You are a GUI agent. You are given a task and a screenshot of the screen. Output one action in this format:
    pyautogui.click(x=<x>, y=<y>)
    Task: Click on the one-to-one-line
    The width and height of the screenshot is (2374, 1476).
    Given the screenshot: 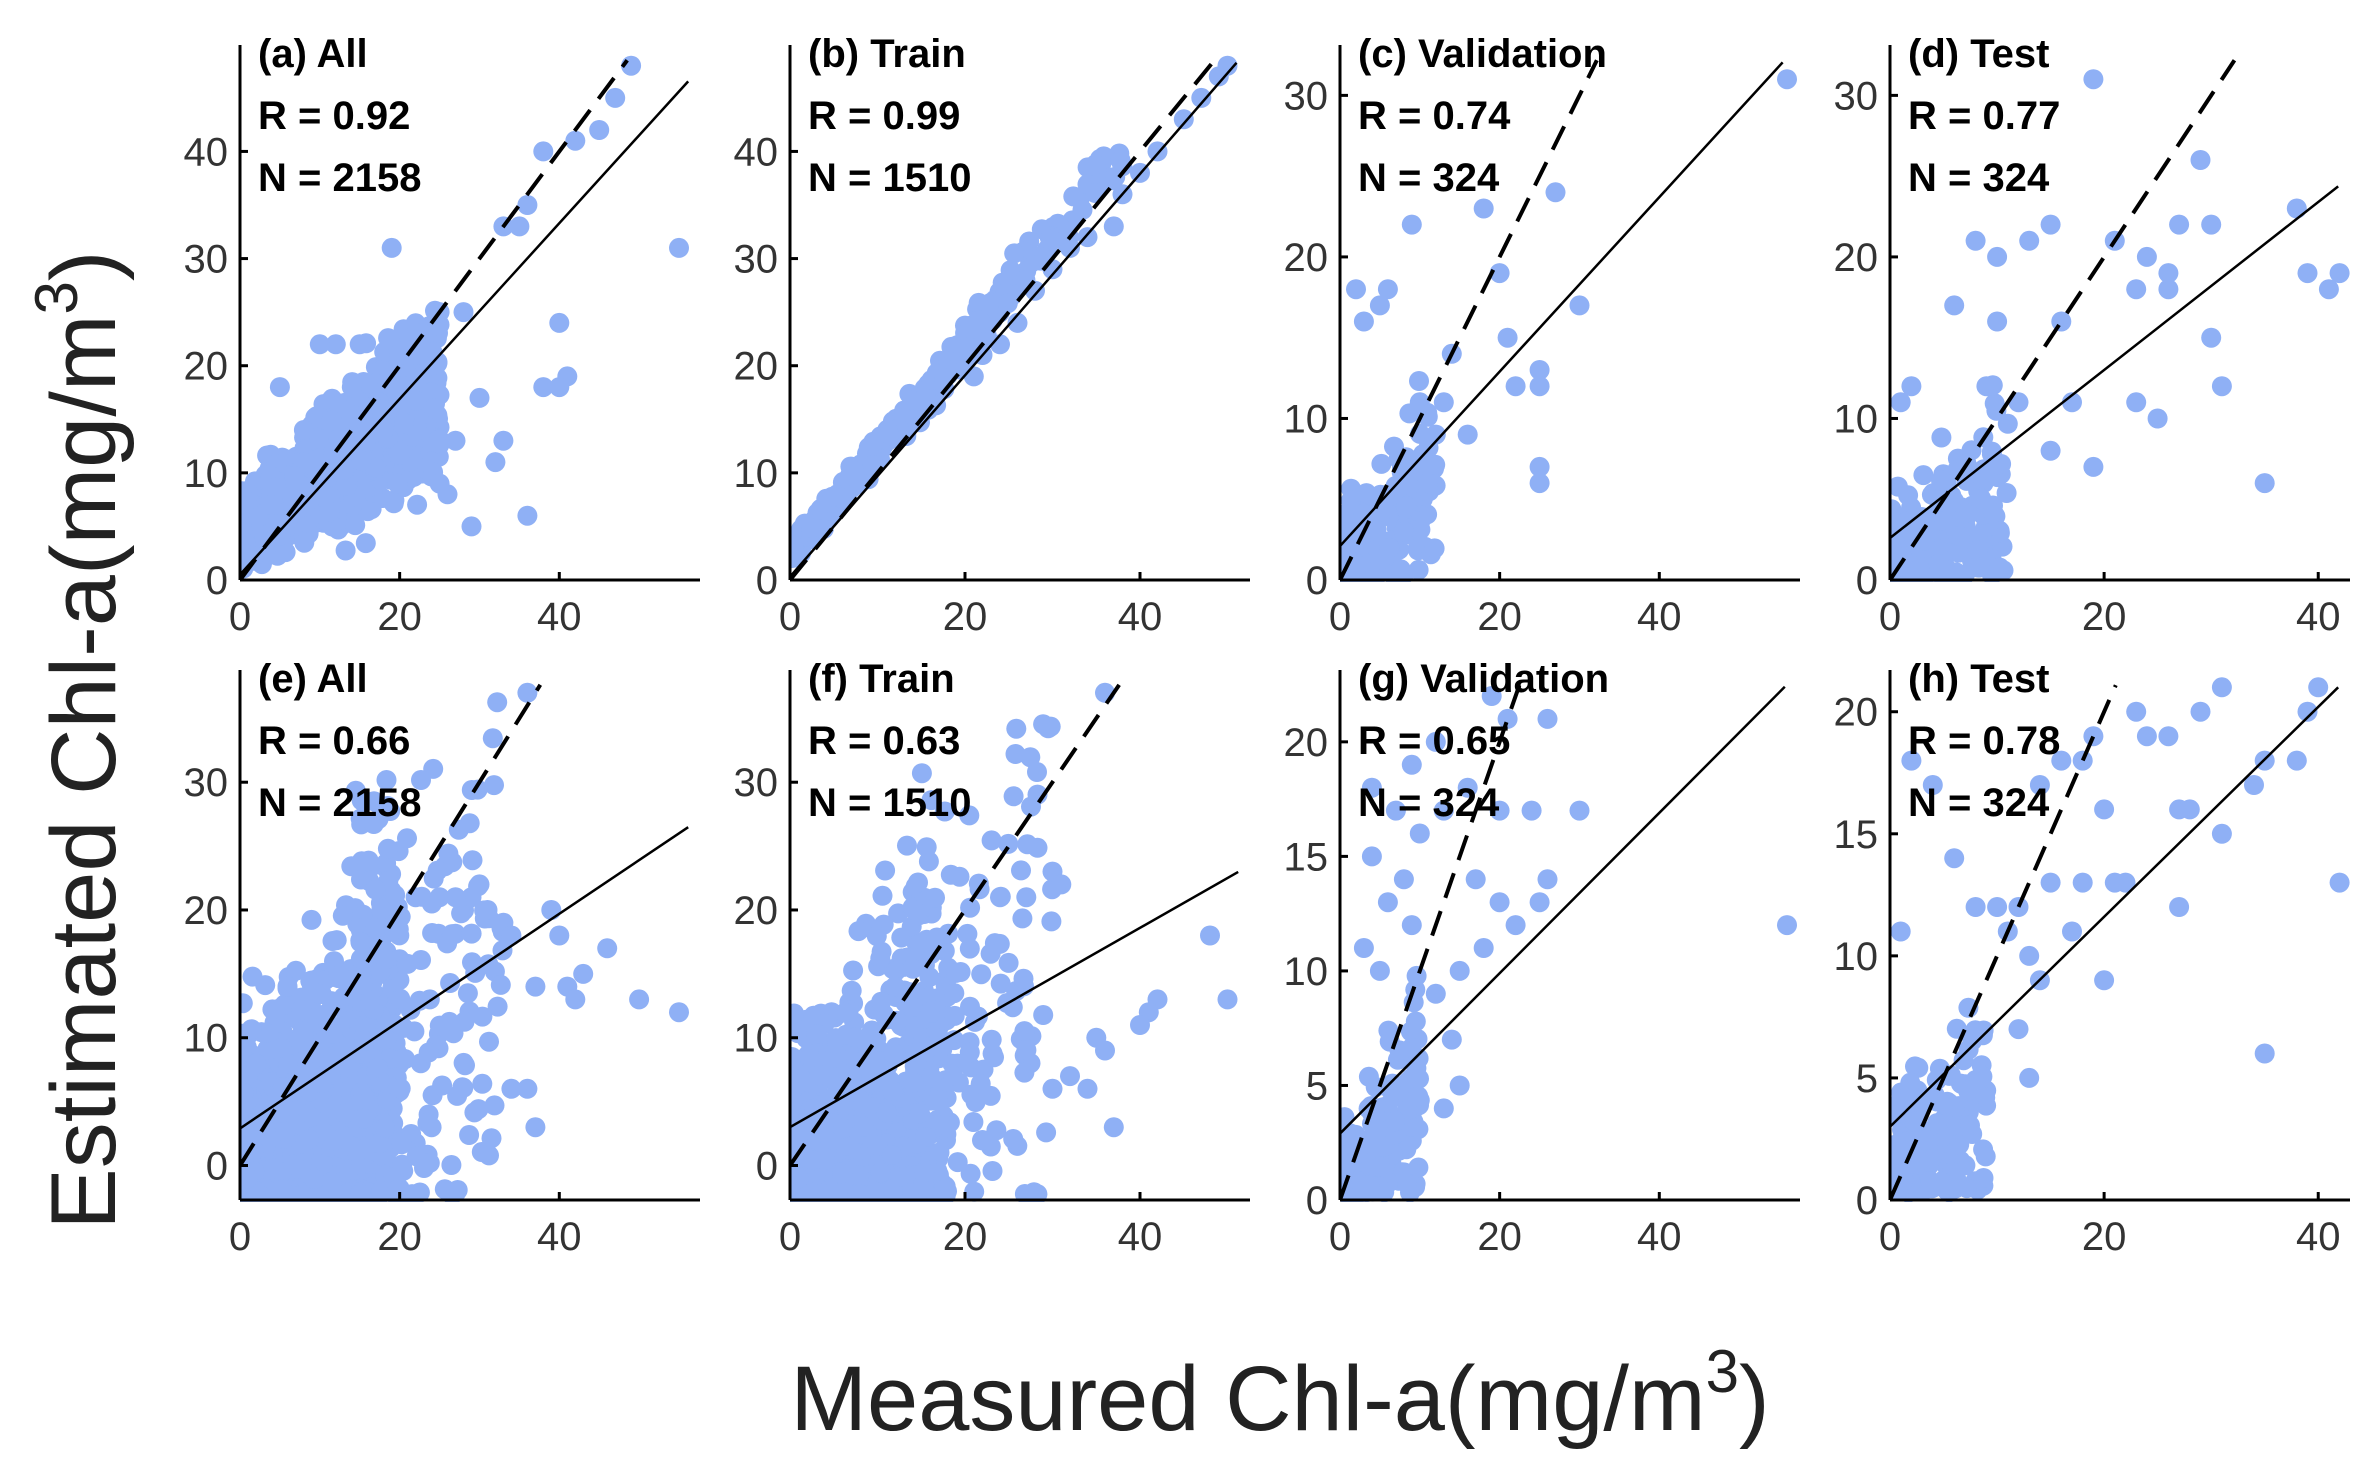 What is the action you would take?
    pyautogui.click(x=1469, y=320)
    